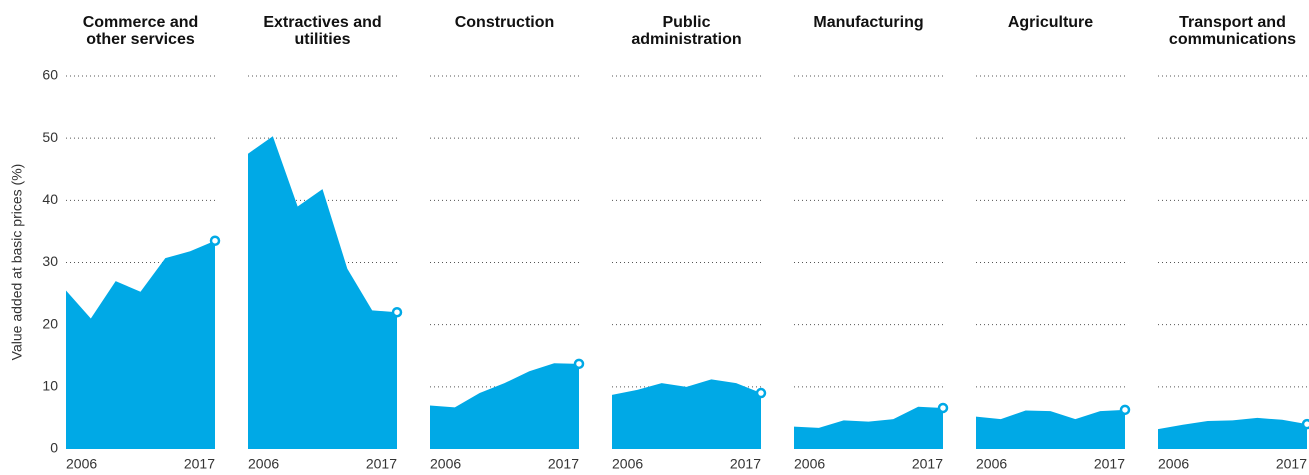 The image size is (1309, 475). What do you see at coordinates (50, 386) in the screenshot?
I see `y-tick-label: 10` at bounding box center [50, 386].